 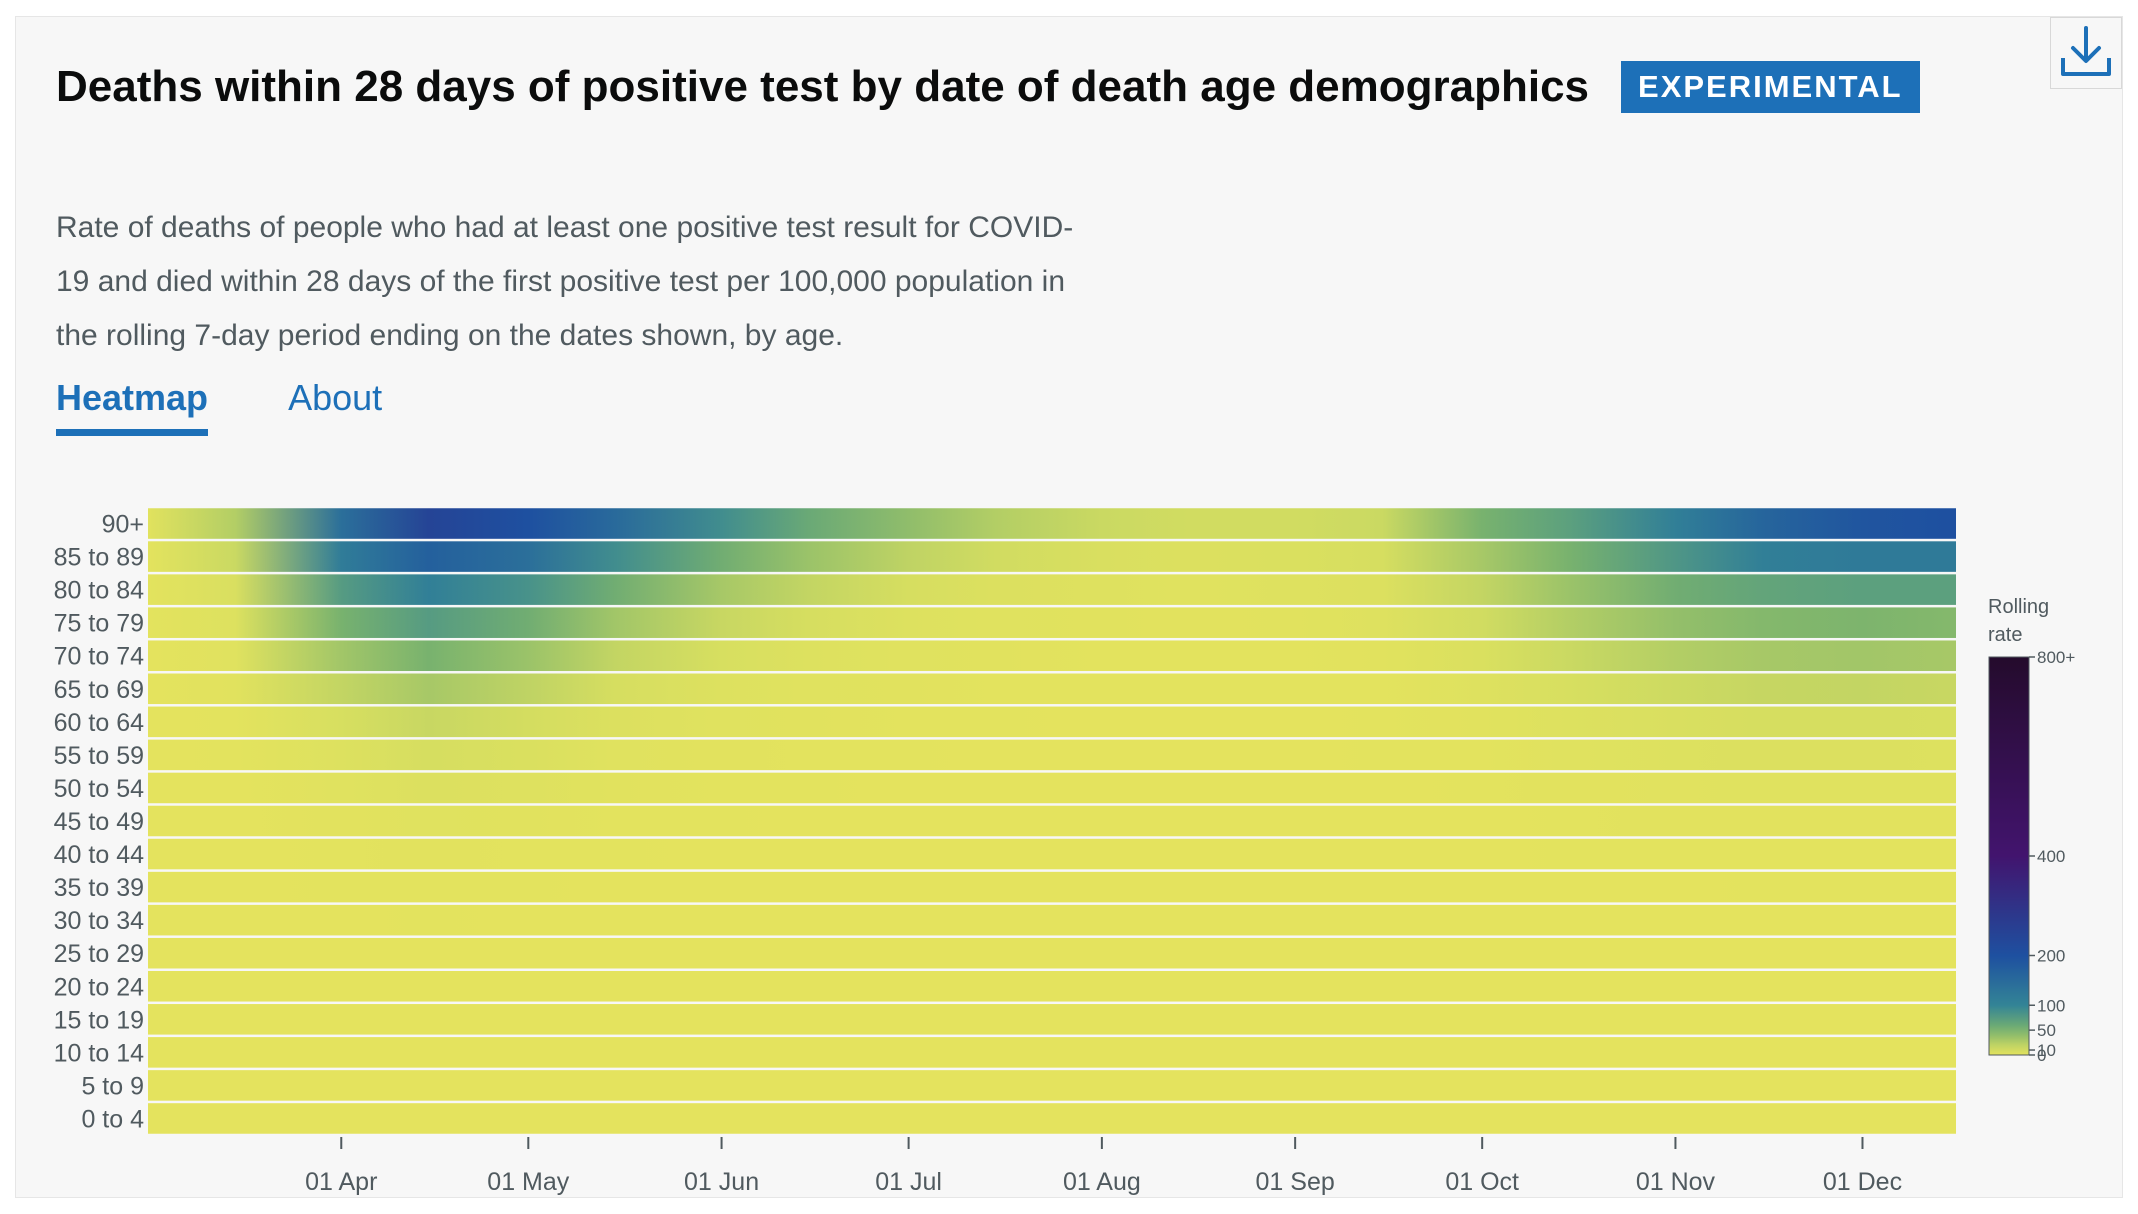 What do you see at coordinates (112, 1086) in the screenshot?
I see `y-axis-label: 5 to 9` at bounding box center [112, 1086].